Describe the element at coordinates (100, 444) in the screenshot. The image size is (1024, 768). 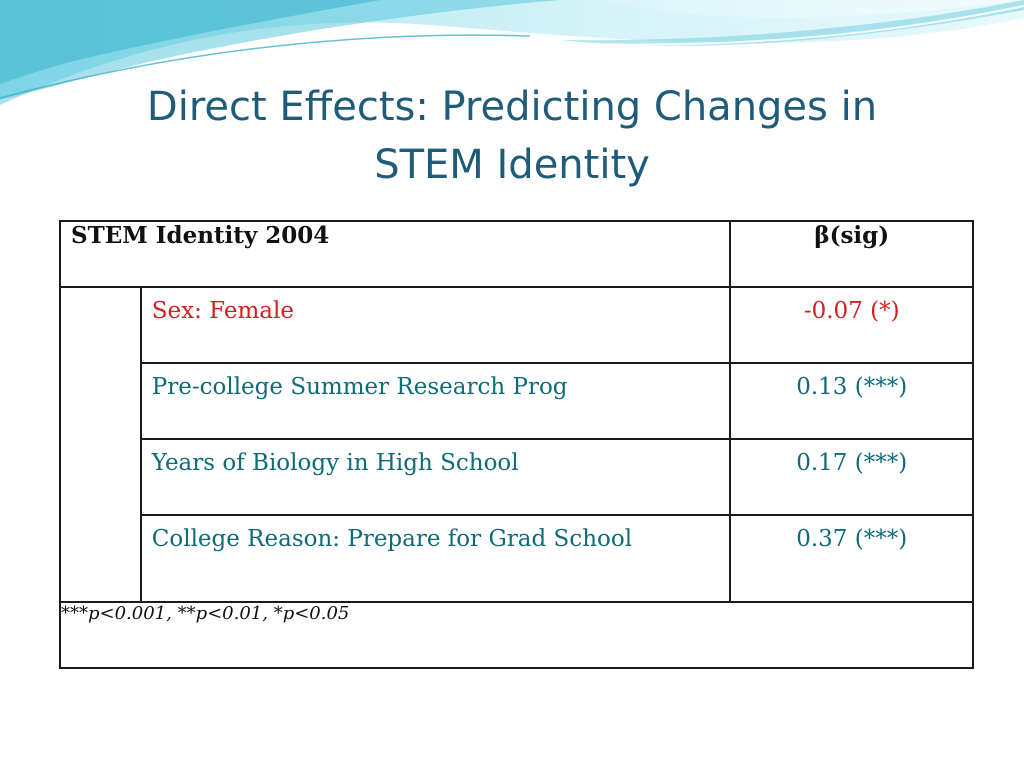
I see `empty-indent-cell` at that location.